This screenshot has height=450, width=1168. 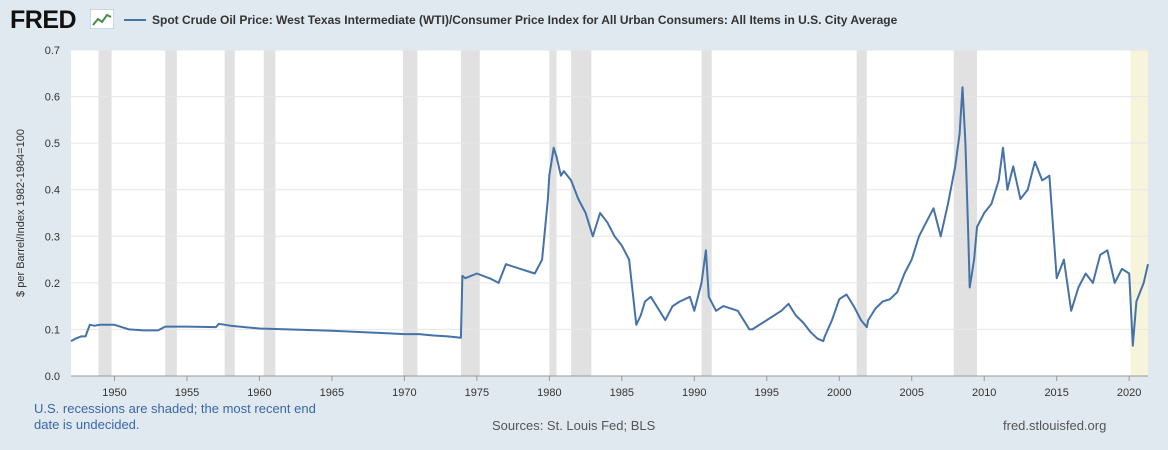 What do you see at coordinates (259, 393) in the screenshot?
I see `x-tick-label: 1960` at bounding box center [259, 393].